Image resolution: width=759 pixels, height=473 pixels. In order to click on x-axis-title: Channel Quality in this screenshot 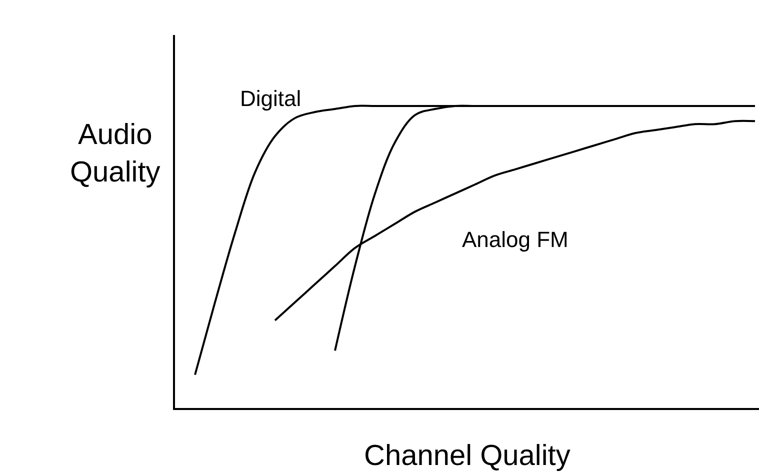, I will do `click(467, 456)`.